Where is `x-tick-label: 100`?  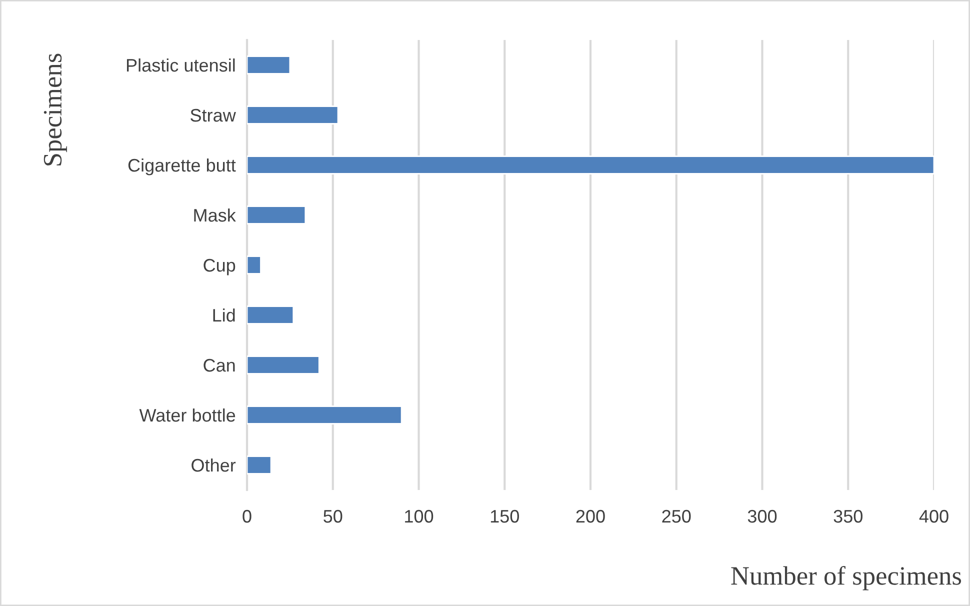
x-tick-label: 100 is located at coordinates (419, 516).